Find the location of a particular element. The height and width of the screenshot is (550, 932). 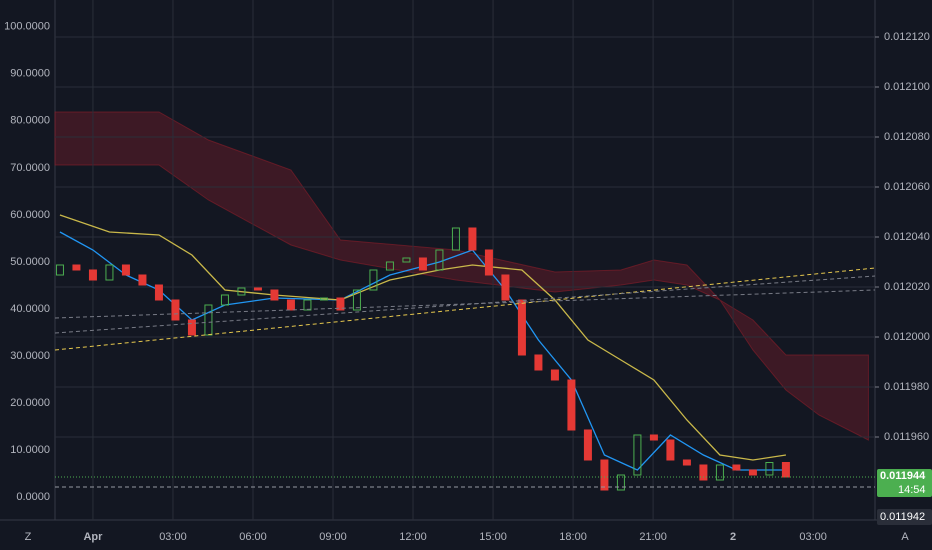

corner-button: Z is located at coordinates (28, 537).